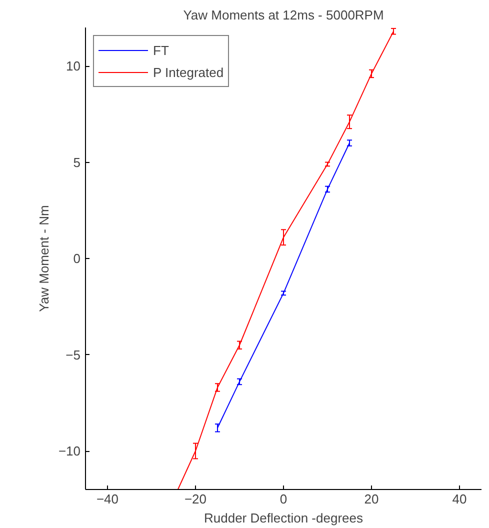 The image size is (489, 528). Describe the element at coordinates (459, 499) in the screenshot. I see `x-tick-label: 40` at that location.